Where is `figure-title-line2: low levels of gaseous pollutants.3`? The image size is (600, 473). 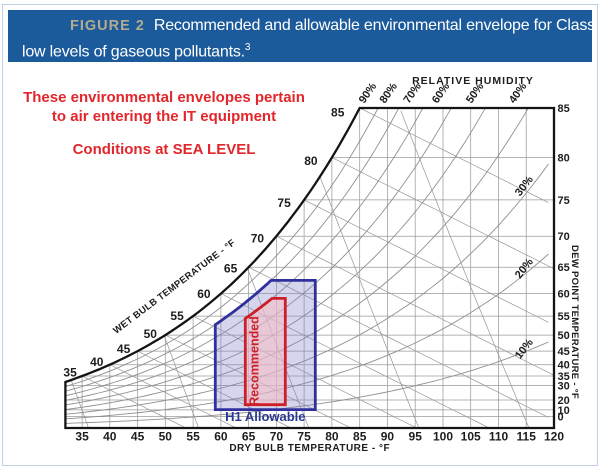 figure-title-line2: low levels of gaseous pollutants.3 is located at coordinates (136, 51).